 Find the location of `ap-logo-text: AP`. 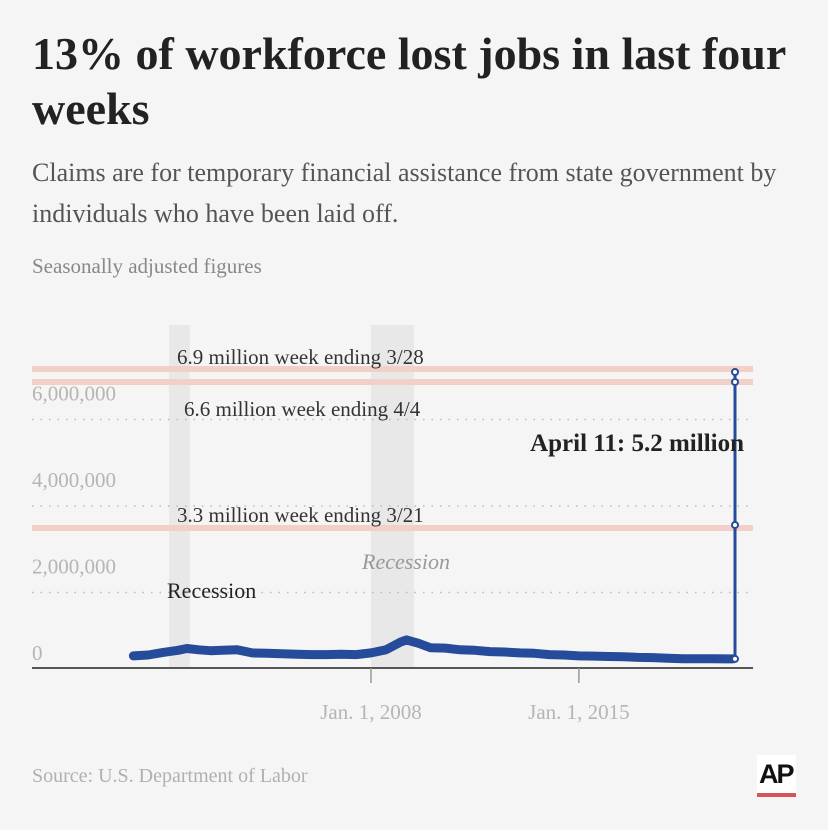

ap-logo-text: AP is located at coordinates (776, 774).